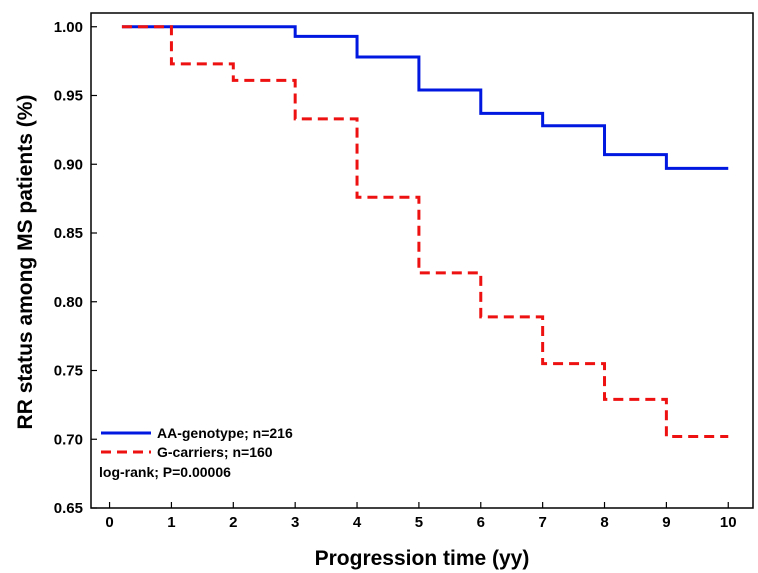  What do you see at coordinates (68, 233) in the screenshot?
I see `y-tick-label: 0.85` at bounding box center [68, 233].